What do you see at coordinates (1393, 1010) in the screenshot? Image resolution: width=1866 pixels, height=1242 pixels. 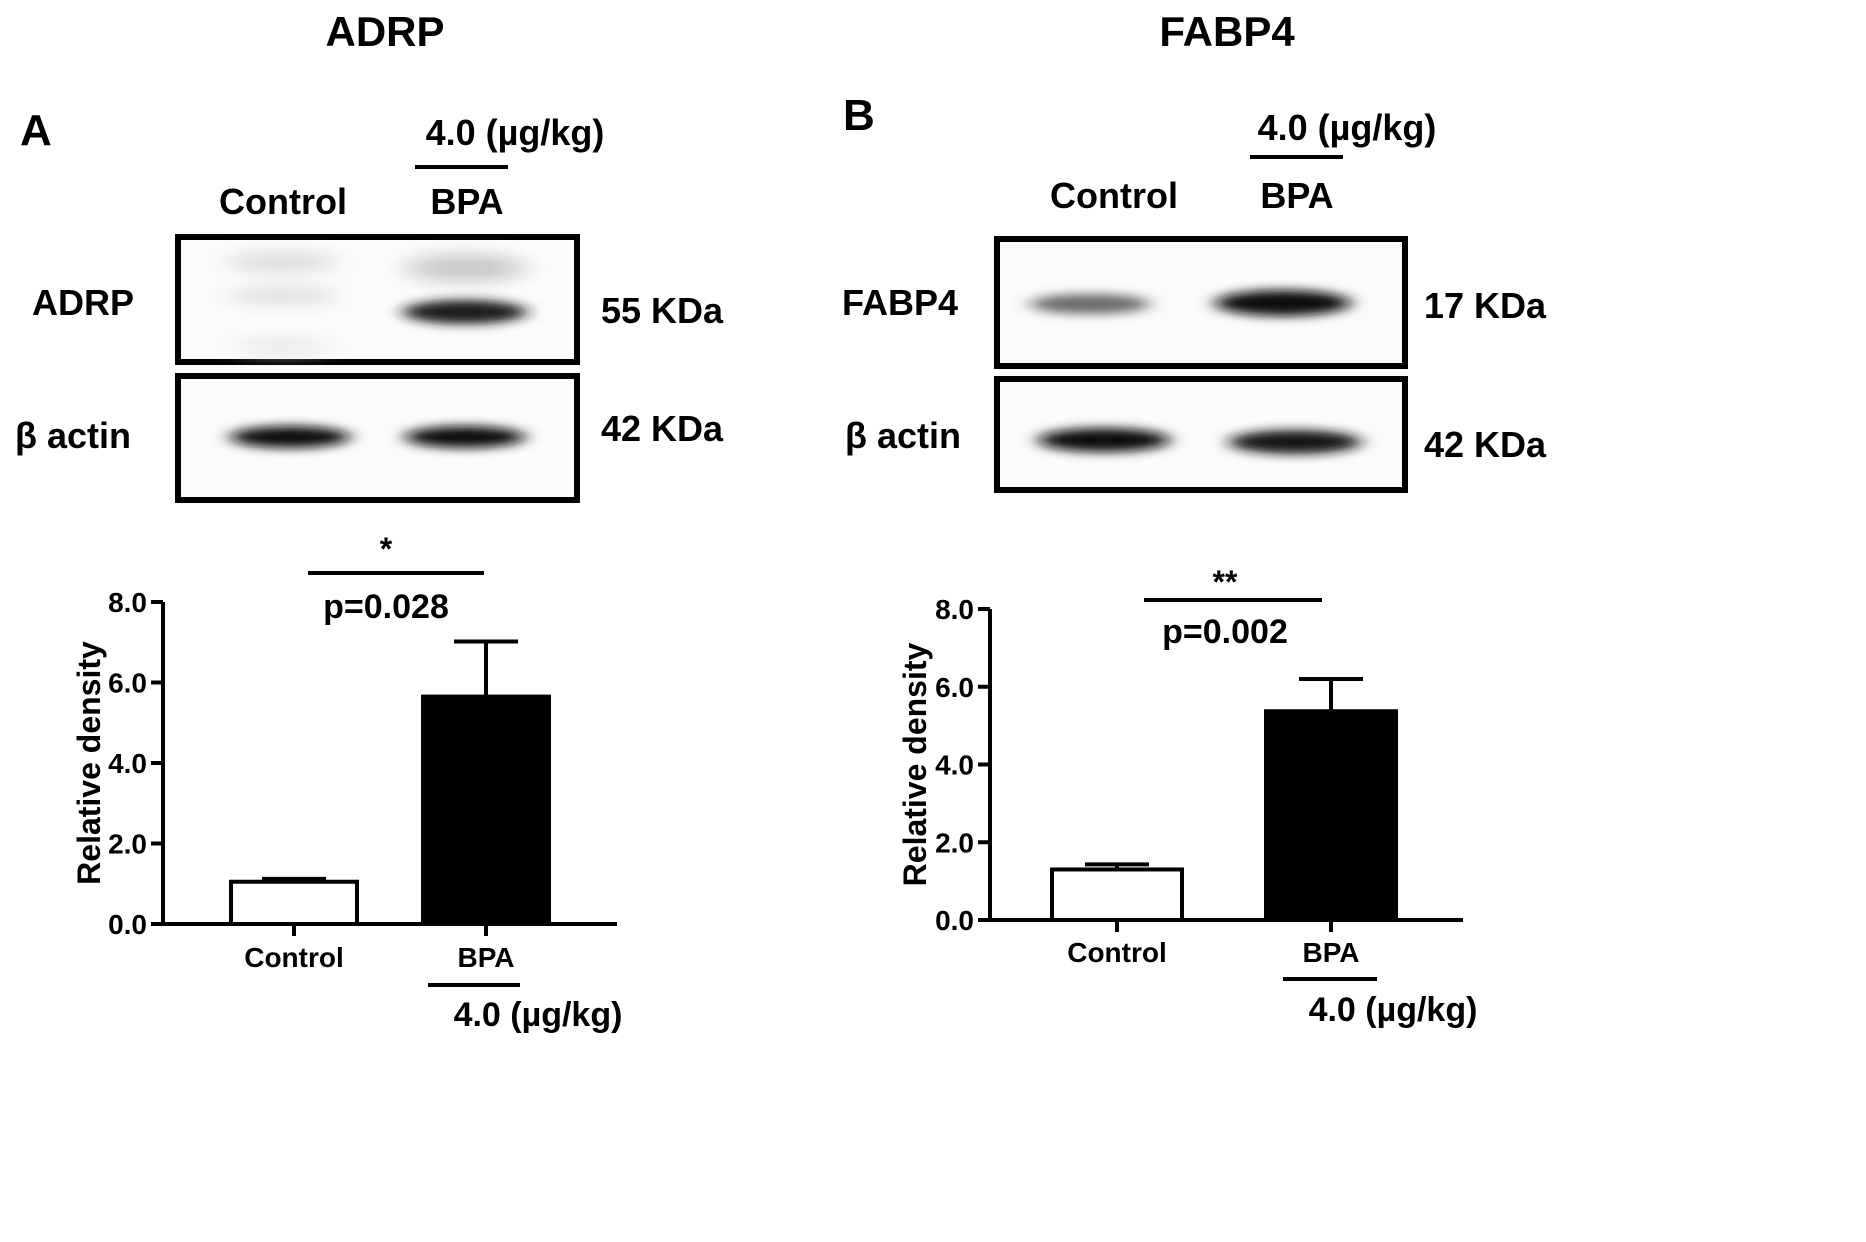 I see `panel-b-dose-label-bottom: 4.0 (µg/kg)` at bounding box center [1393, 1010].